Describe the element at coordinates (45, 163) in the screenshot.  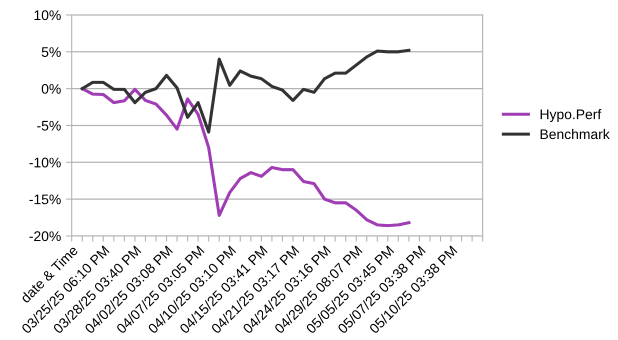
I see `y-tick-label: -10%` at that location.